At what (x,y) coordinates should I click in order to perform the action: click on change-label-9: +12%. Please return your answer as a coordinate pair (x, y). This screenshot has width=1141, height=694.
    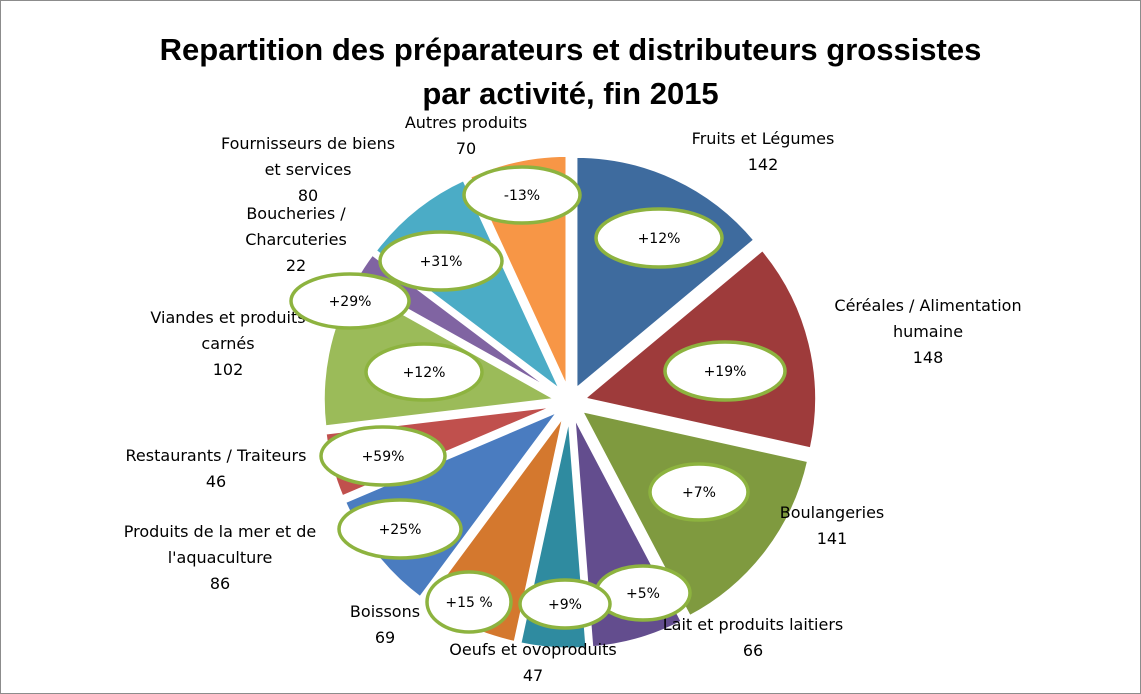
    Looking at the image, I should click on (424, 373).